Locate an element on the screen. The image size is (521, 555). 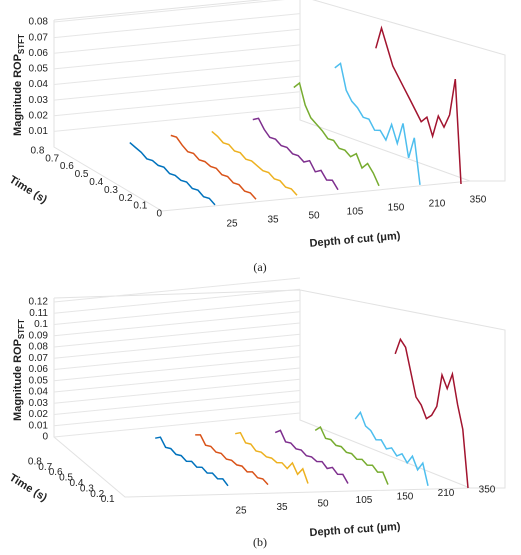
time-tick-label: 0.5 is located at coordinates (66, 478).